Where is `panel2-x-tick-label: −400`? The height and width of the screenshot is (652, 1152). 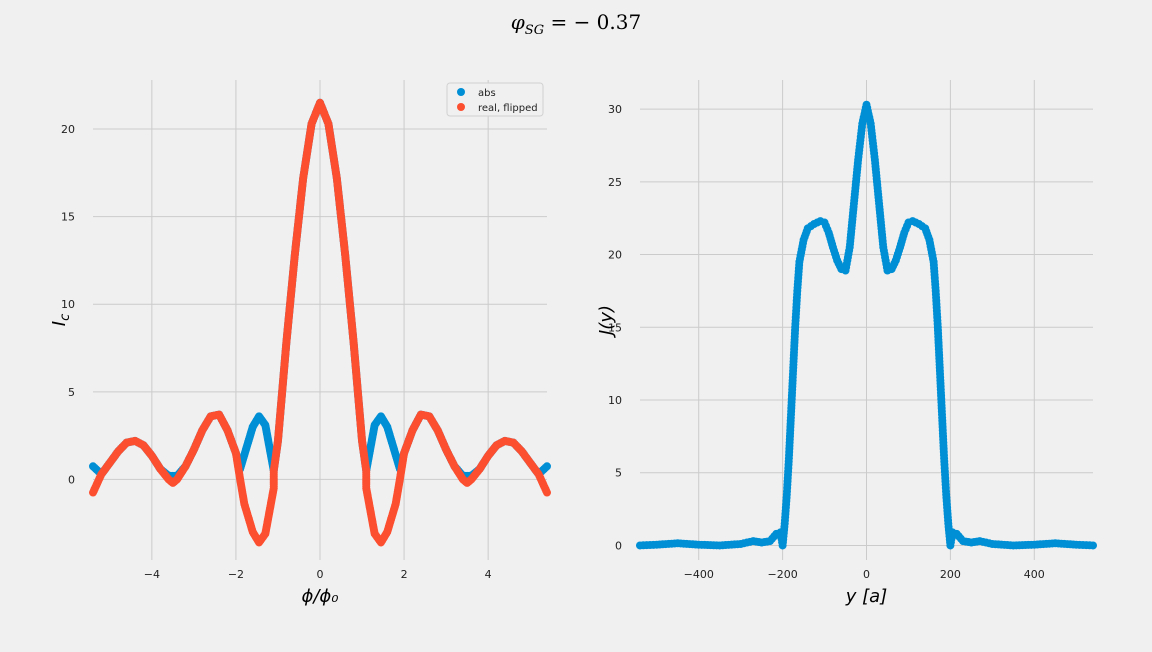 panel2-x-tick-label: −400 is located at coordinates (699, 574).